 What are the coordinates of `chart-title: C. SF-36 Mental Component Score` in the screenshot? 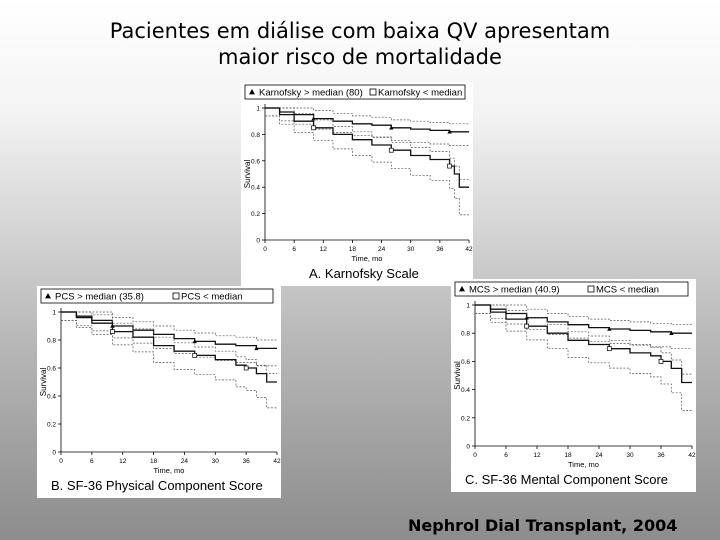 It's located at (566, 479).